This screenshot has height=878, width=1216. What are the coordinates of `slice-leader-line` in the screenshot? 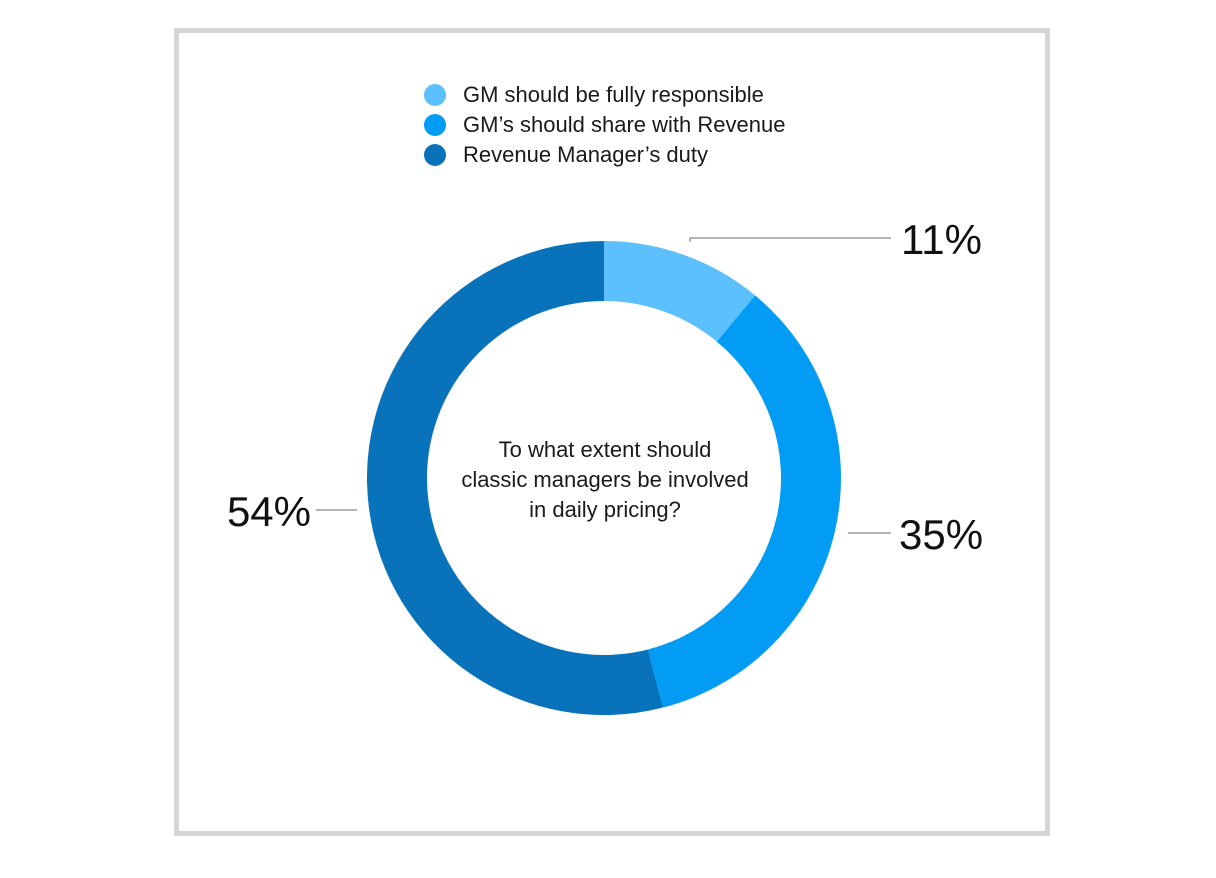 It's located at (790, 239).